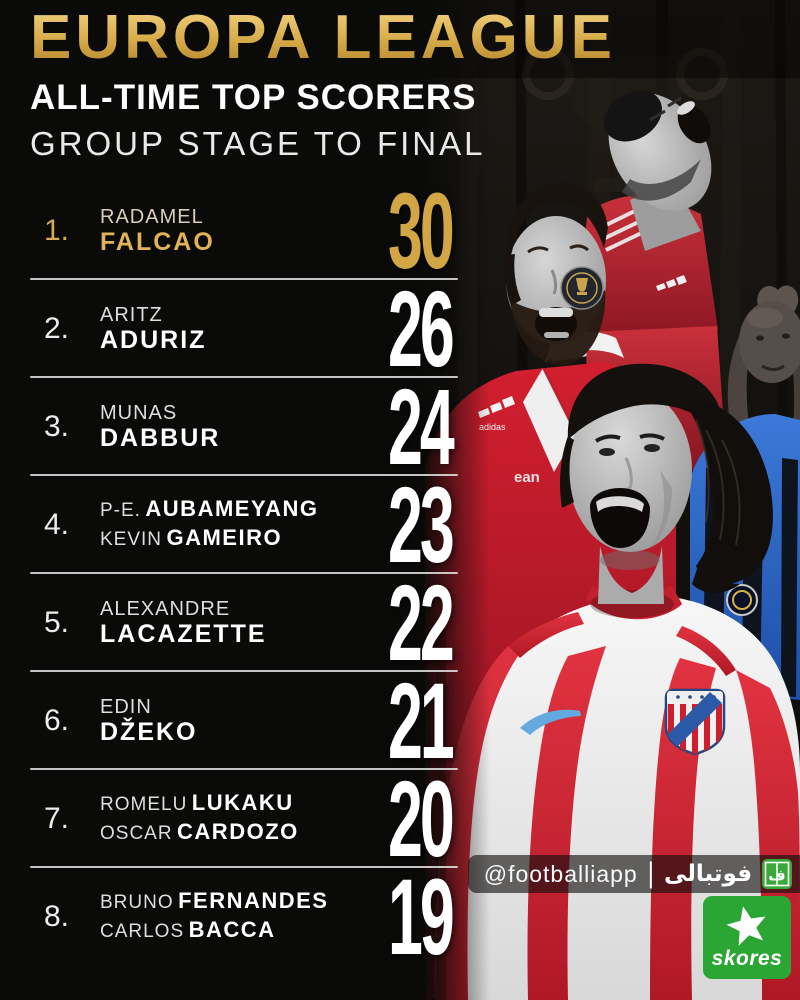 This screenshot has width=800, height=1000. I want to click on player-last-name: ADURIZ, so click(153, 340).